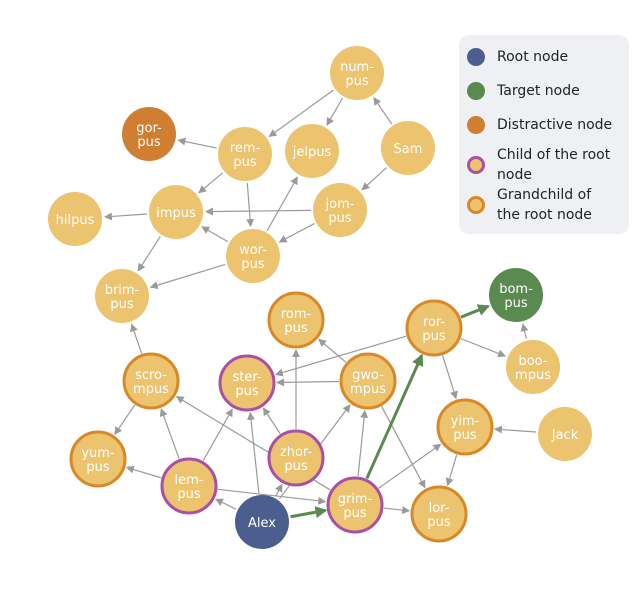 This screenshot has width=642, height=610. I want to click on node-numpus: num-pus, so click(357, 73).